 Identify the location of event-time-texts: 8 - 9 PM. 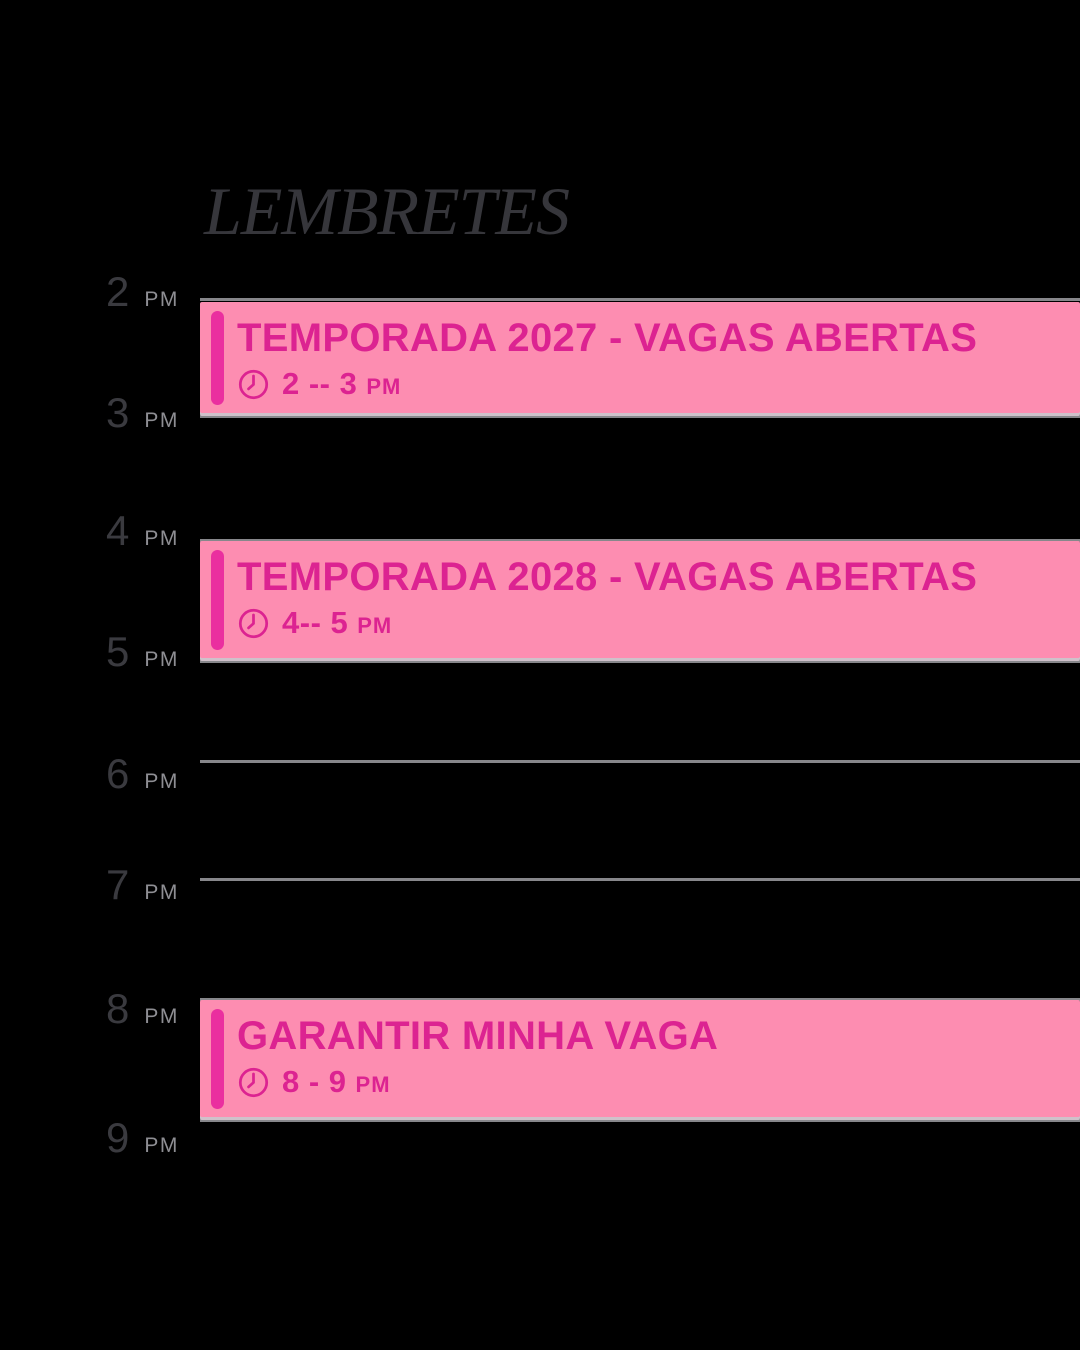
(336, 1082).